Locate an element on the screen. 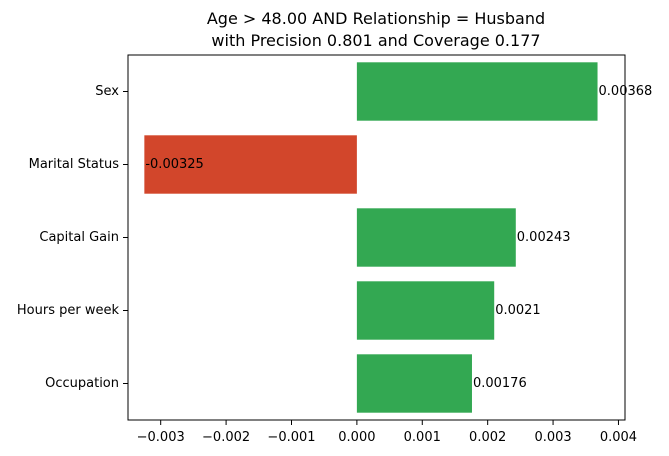 This screenshot has width=669, height=456. chart-title-line-2: with Precision 0.801 and Coverage 0.177 is located at coordinates (375, 40).